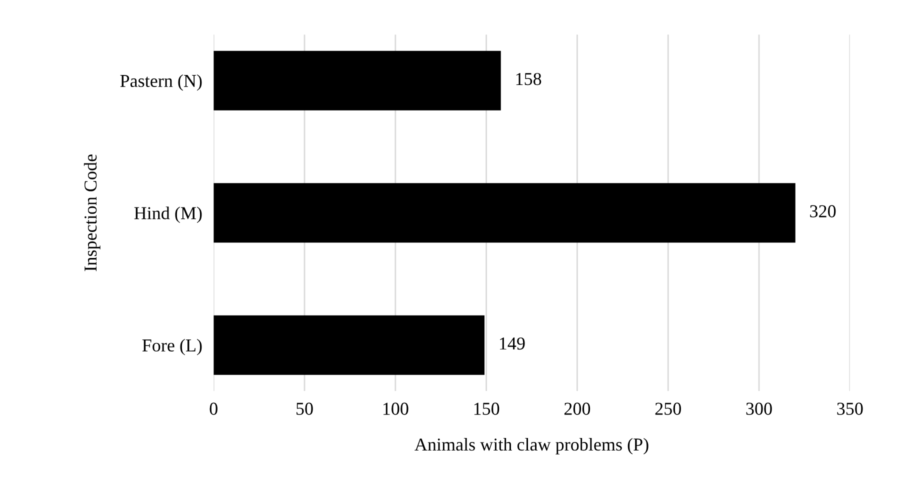 Image resolution: width=909 pixels, height=495 pixels. What do you see at coordinates (395, 408) in the screenshot?
I see `x-tick-label: 100` at bounding box center [395, 408].